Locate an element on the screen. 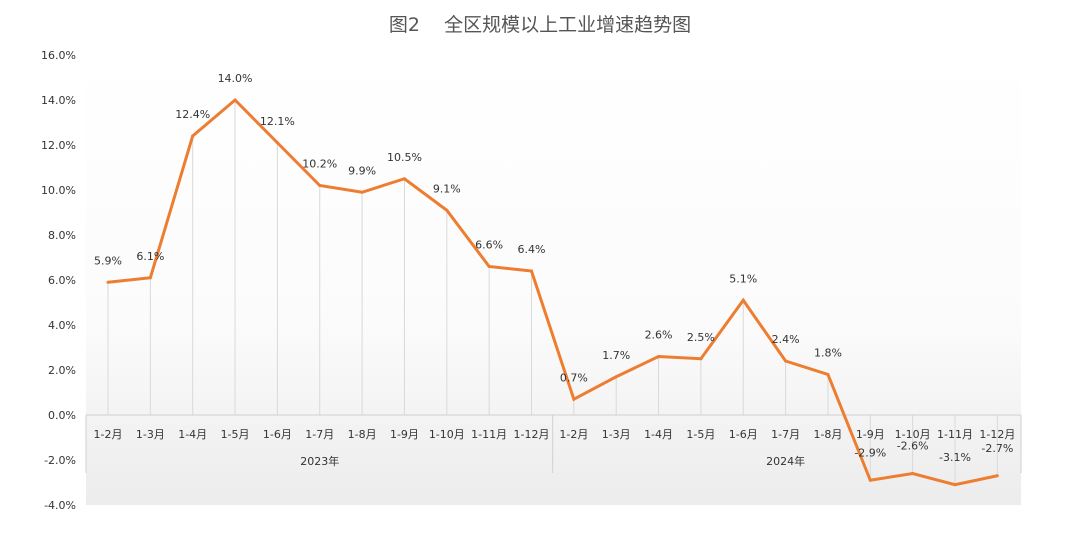 The image size is (1080, 547). data-label: 10.5% is located at coordinates (404, 157).